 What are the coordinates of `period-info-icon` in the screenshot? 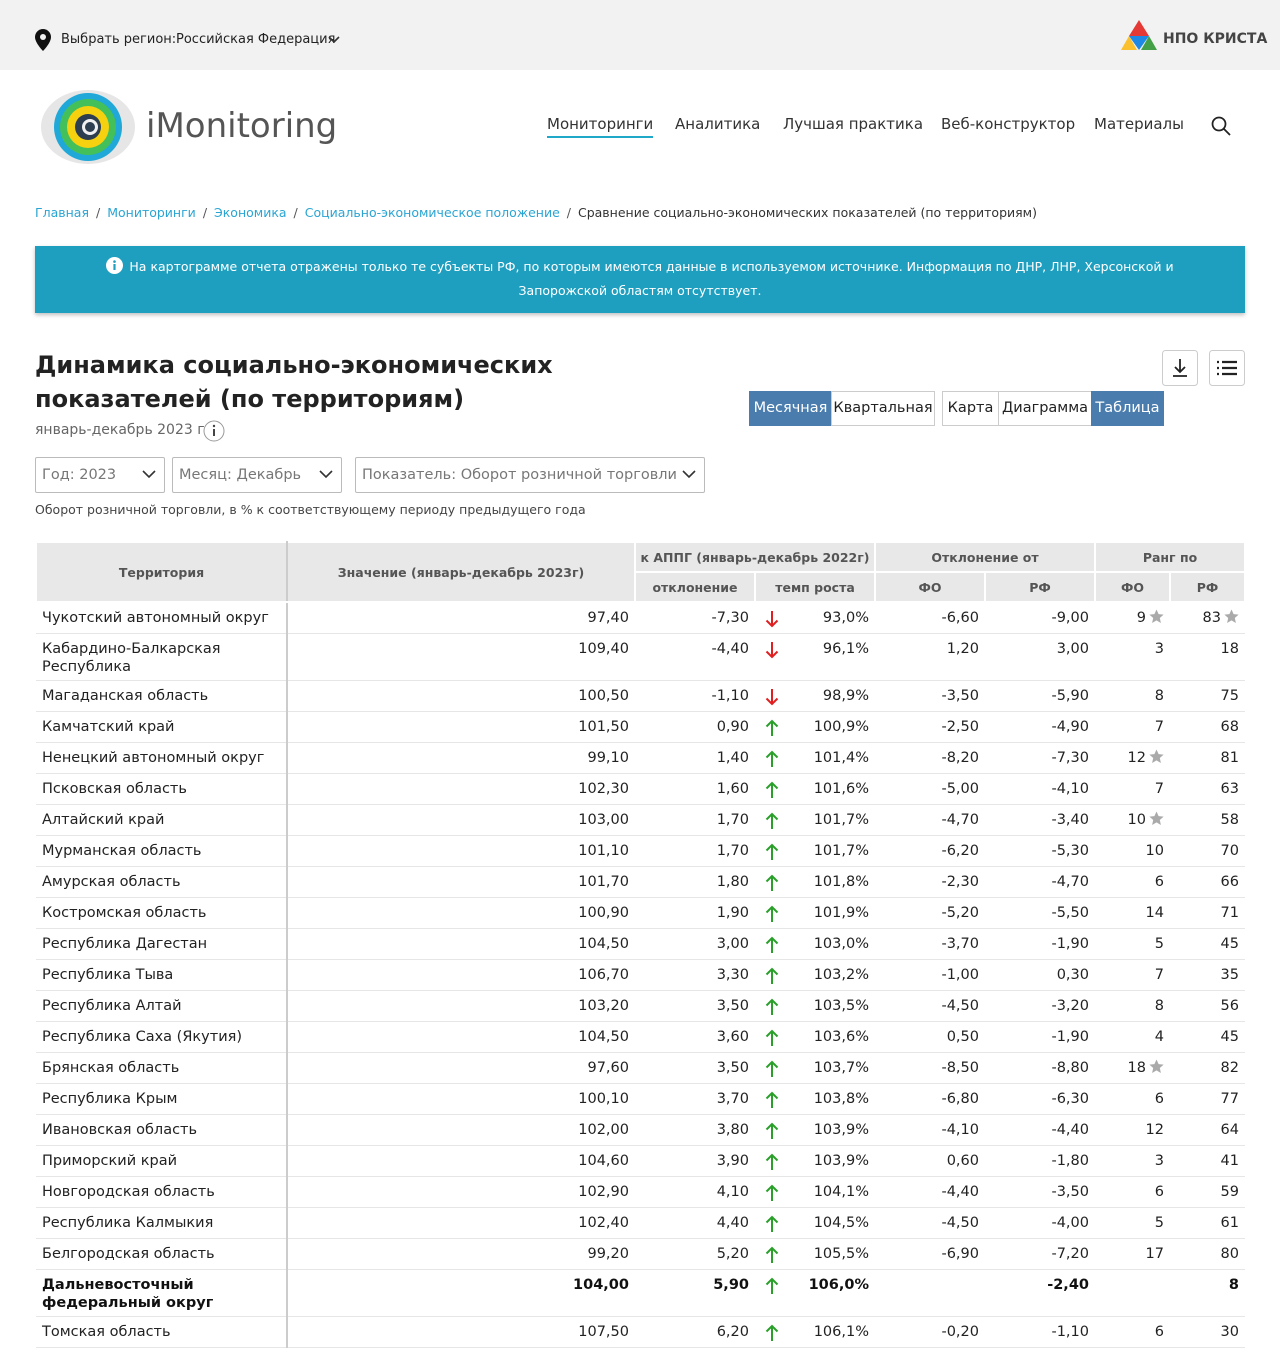 It's located at (214, 431).